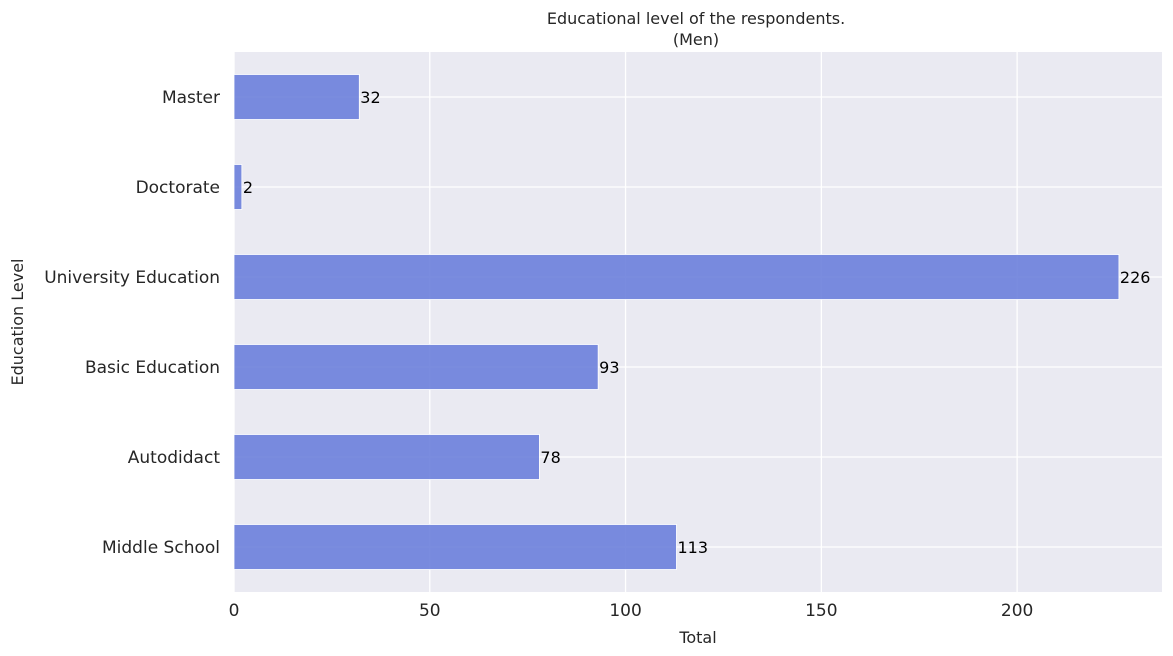 The height and width of the screenshot is (656, 1173). I want to click on y-axis-label: Education Level, so click(17, 322).